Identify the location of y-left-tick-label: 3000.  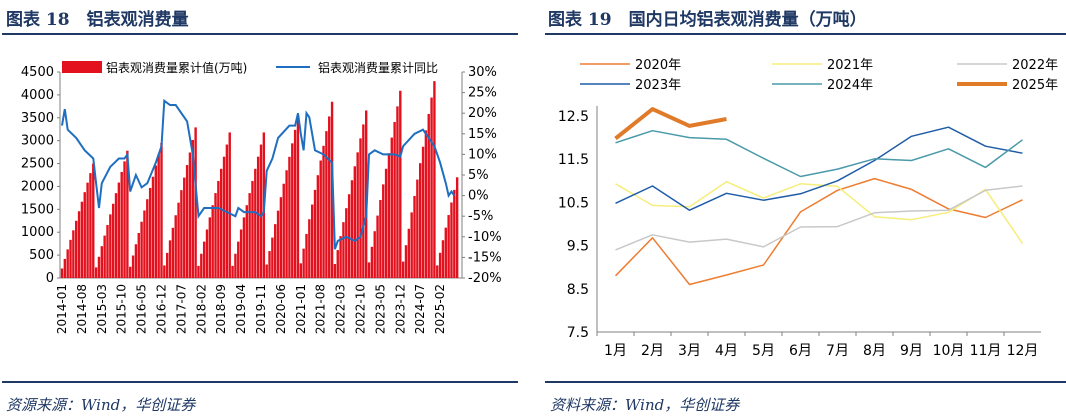
(37, 141).